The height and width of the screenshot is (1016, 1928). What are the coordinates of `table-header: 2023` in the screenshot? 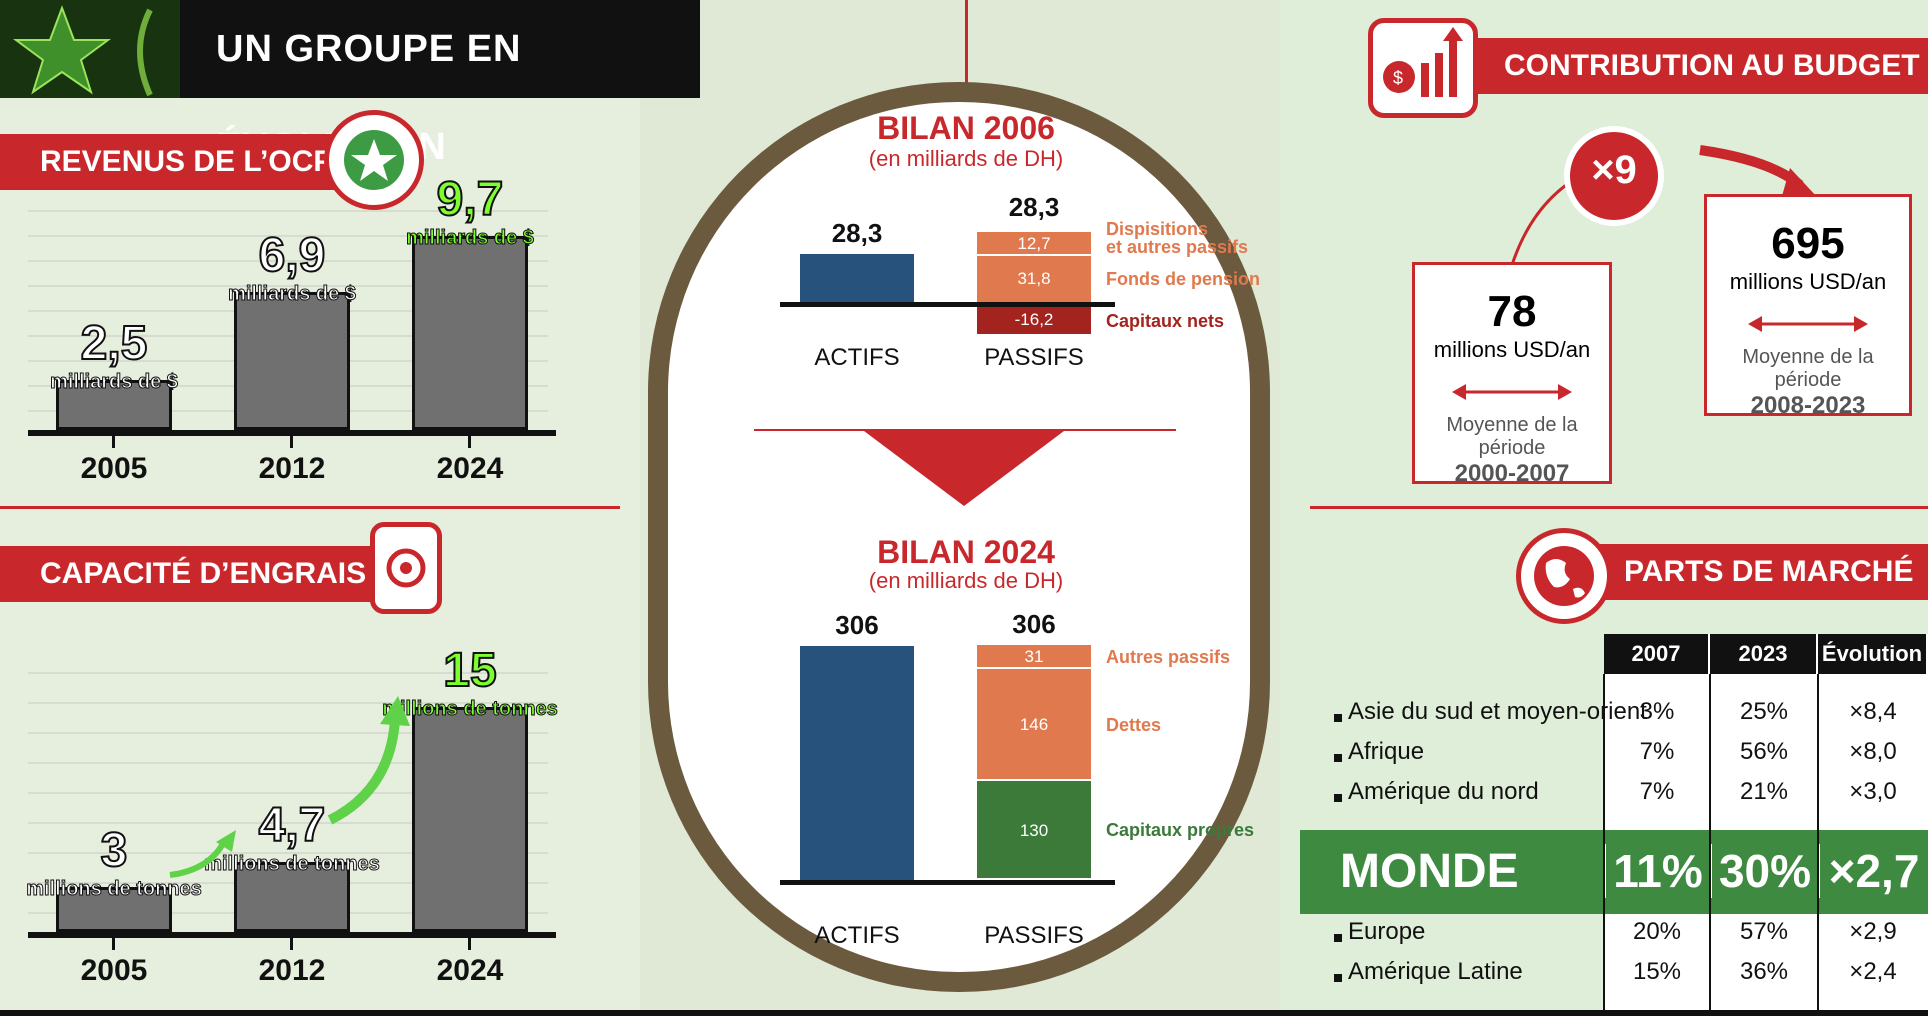 It's located at (1764, 654).